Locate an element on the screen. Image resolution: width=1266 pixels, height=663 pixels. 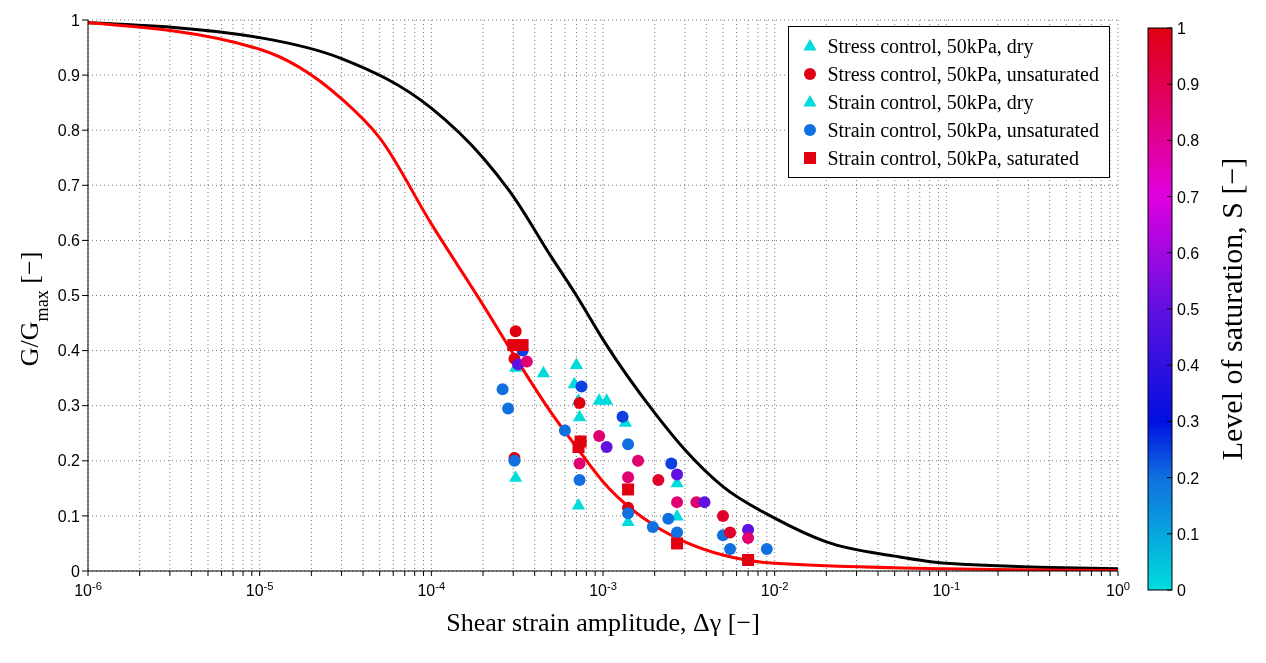
color-bar-label: 0.4 is located at coordinates (1188, 366).